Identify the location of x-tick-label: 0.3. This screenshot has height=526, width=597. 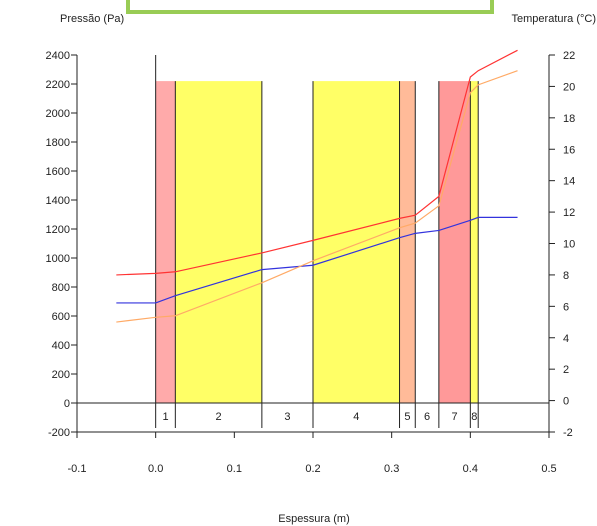
(391, 469).